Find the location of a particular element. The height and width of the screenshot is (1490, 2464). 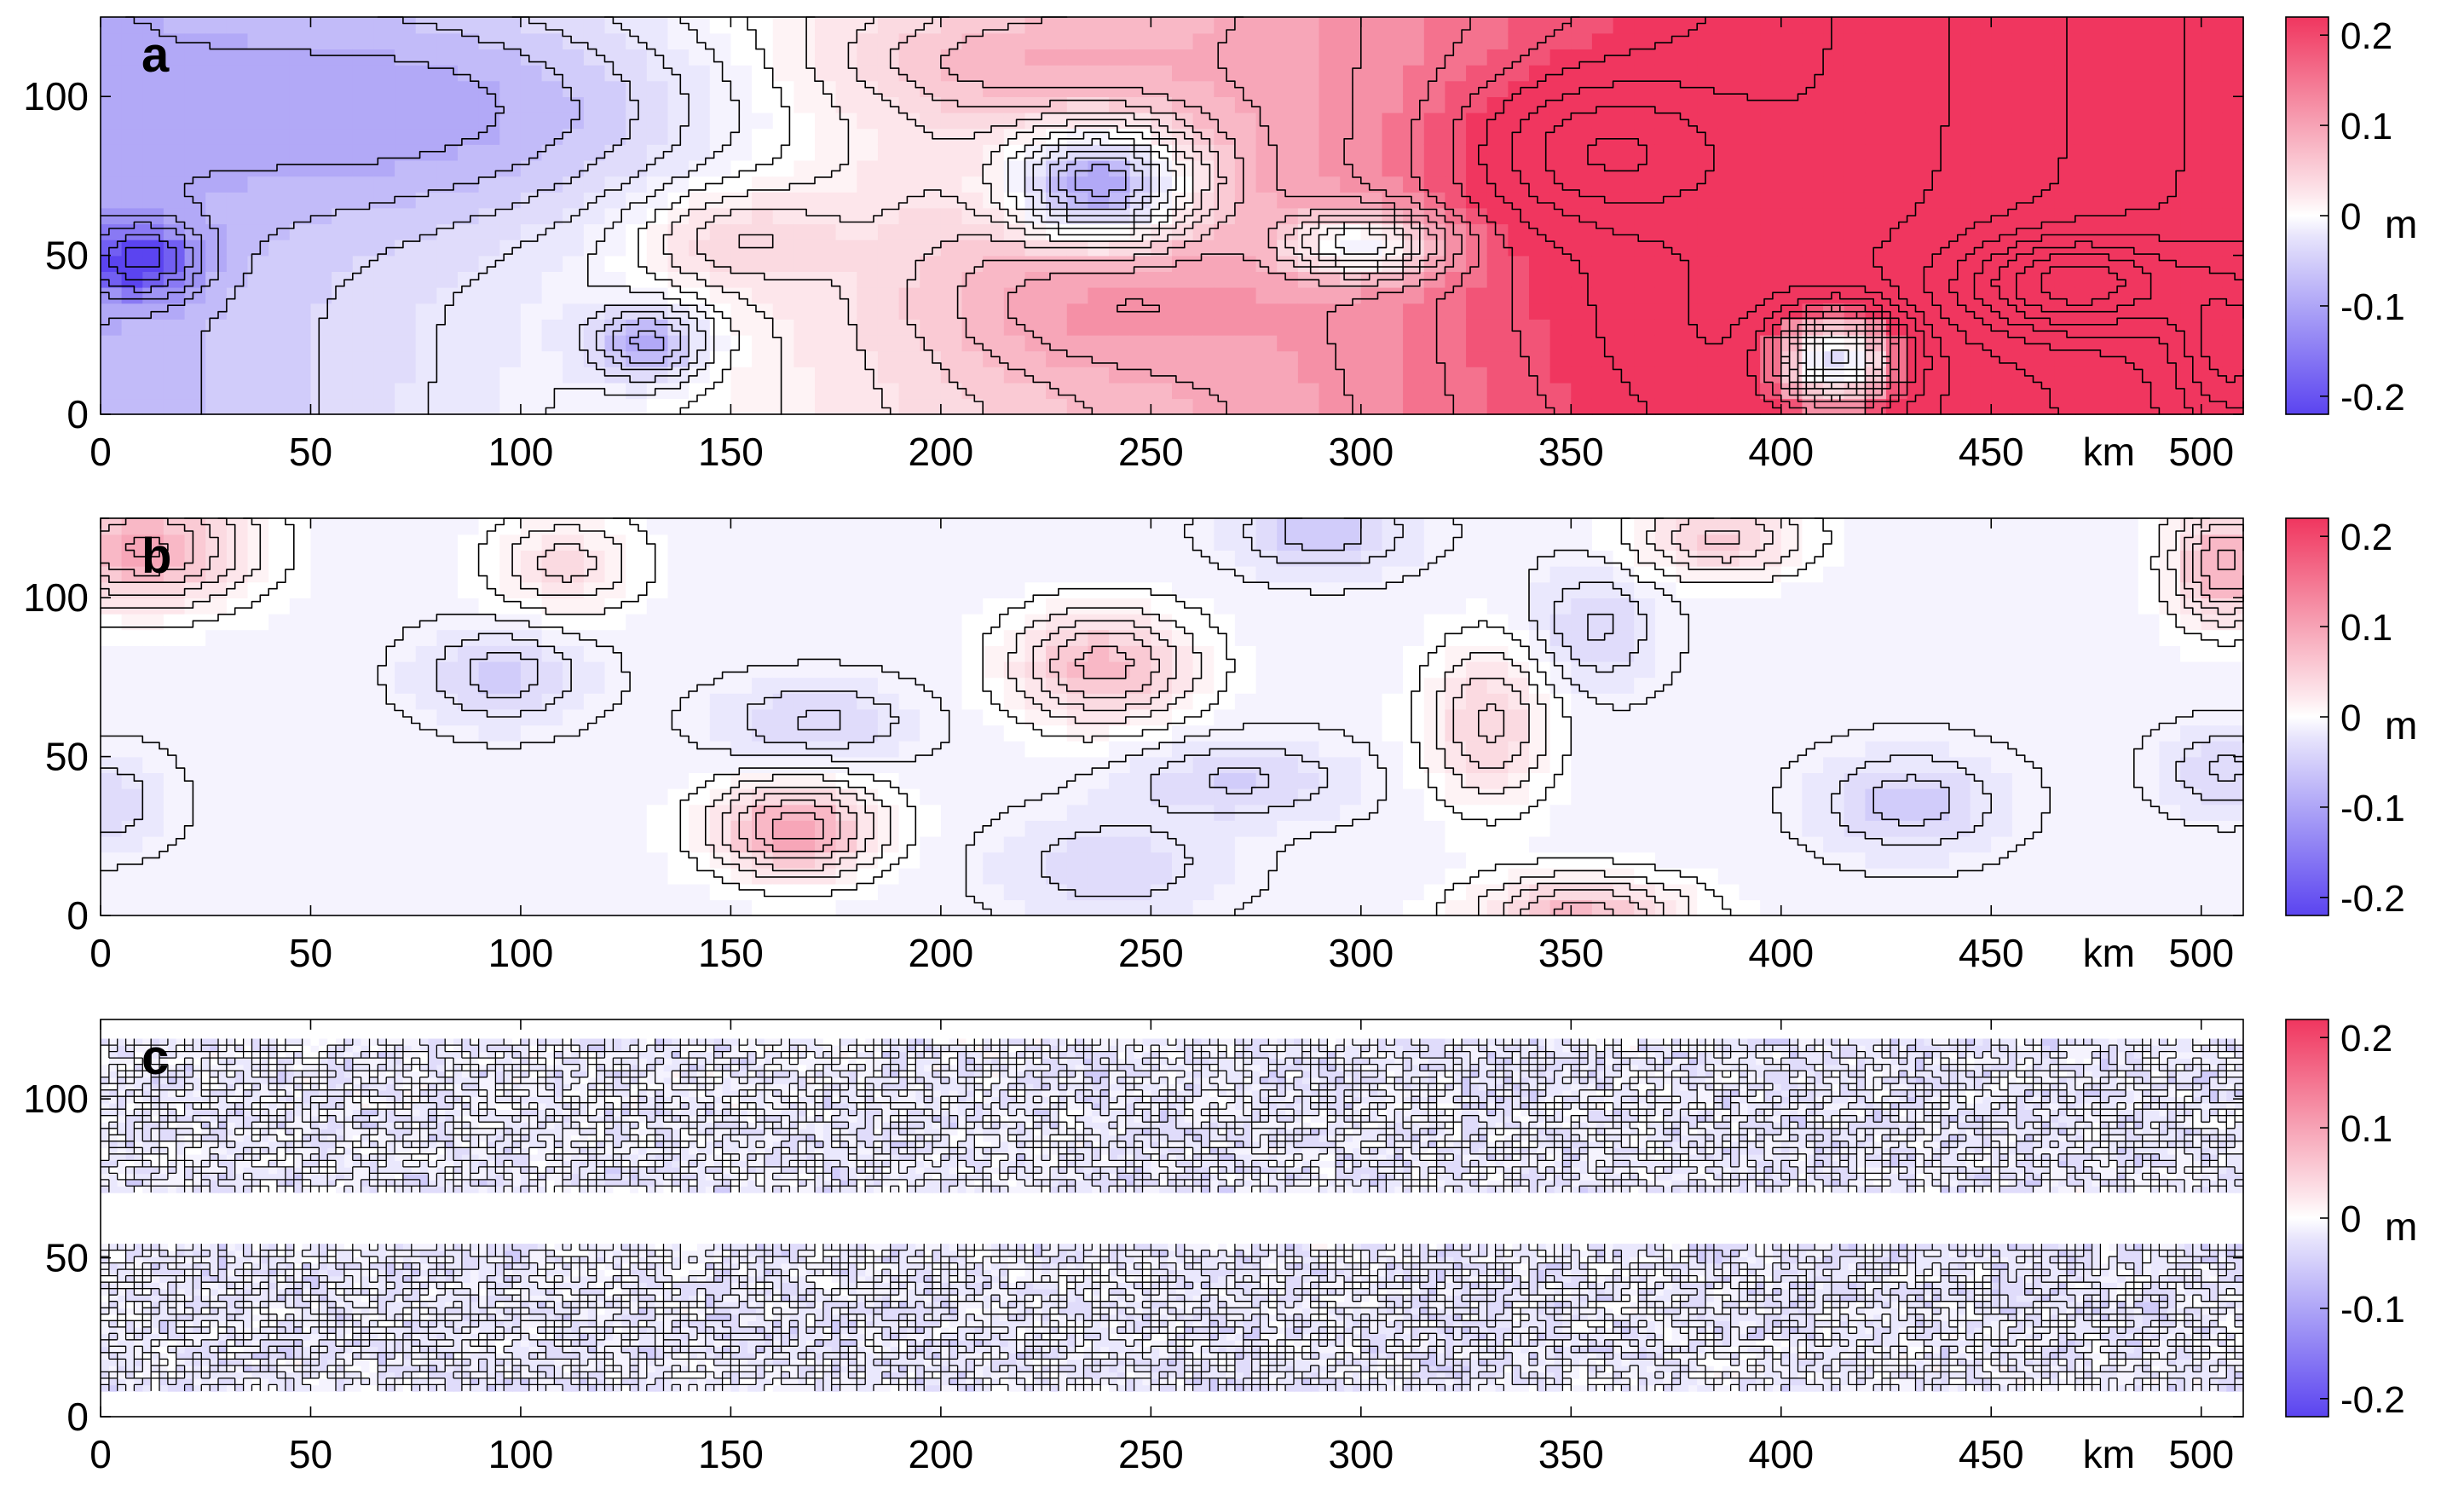

panel-label-a: a is located at coordinates (155, 55).